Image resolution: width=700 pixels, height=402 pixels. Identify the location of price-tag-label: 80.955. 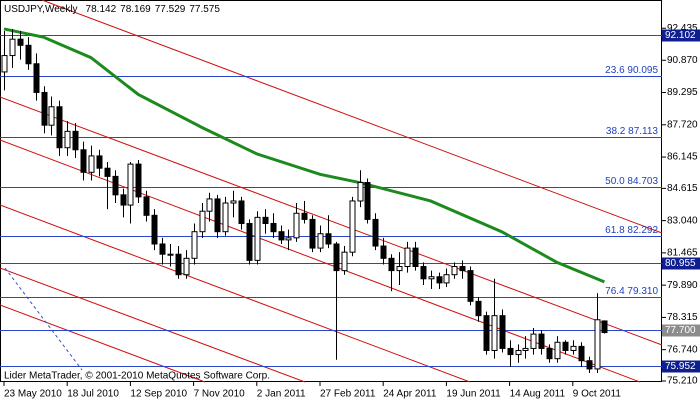
(680, 263).